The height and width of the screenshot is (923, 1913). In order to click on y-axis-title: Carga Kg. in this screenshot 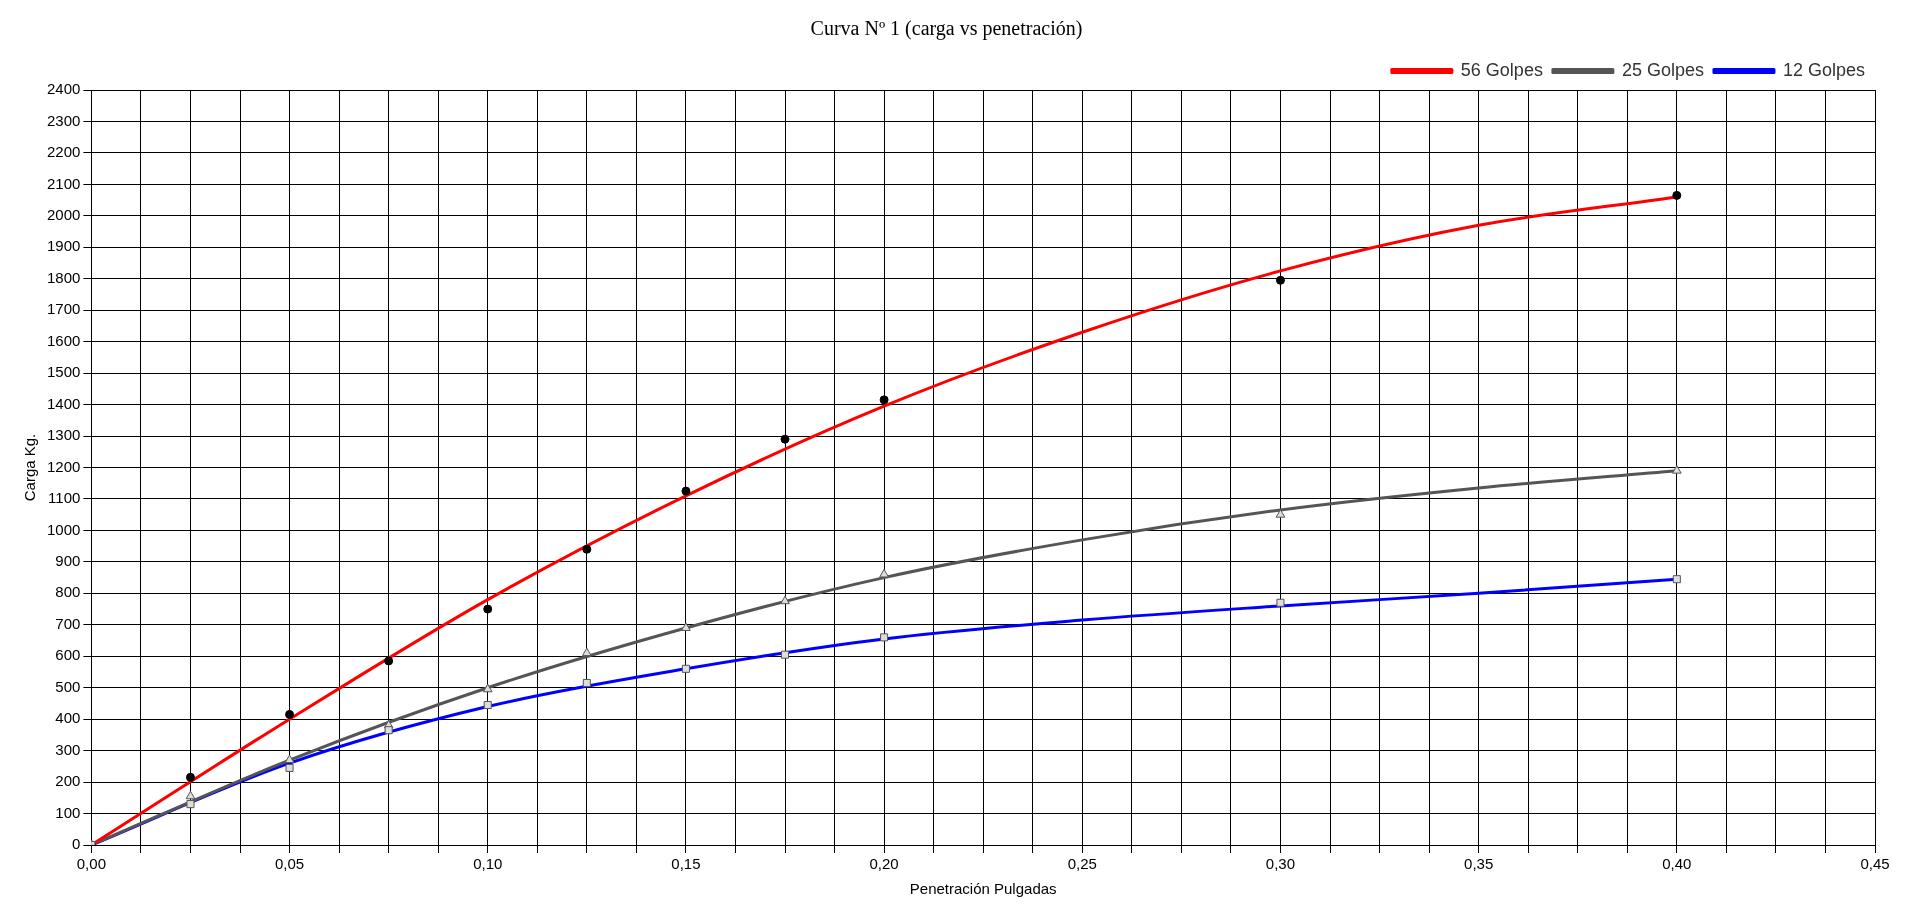, I will do `click(30, 467)`.